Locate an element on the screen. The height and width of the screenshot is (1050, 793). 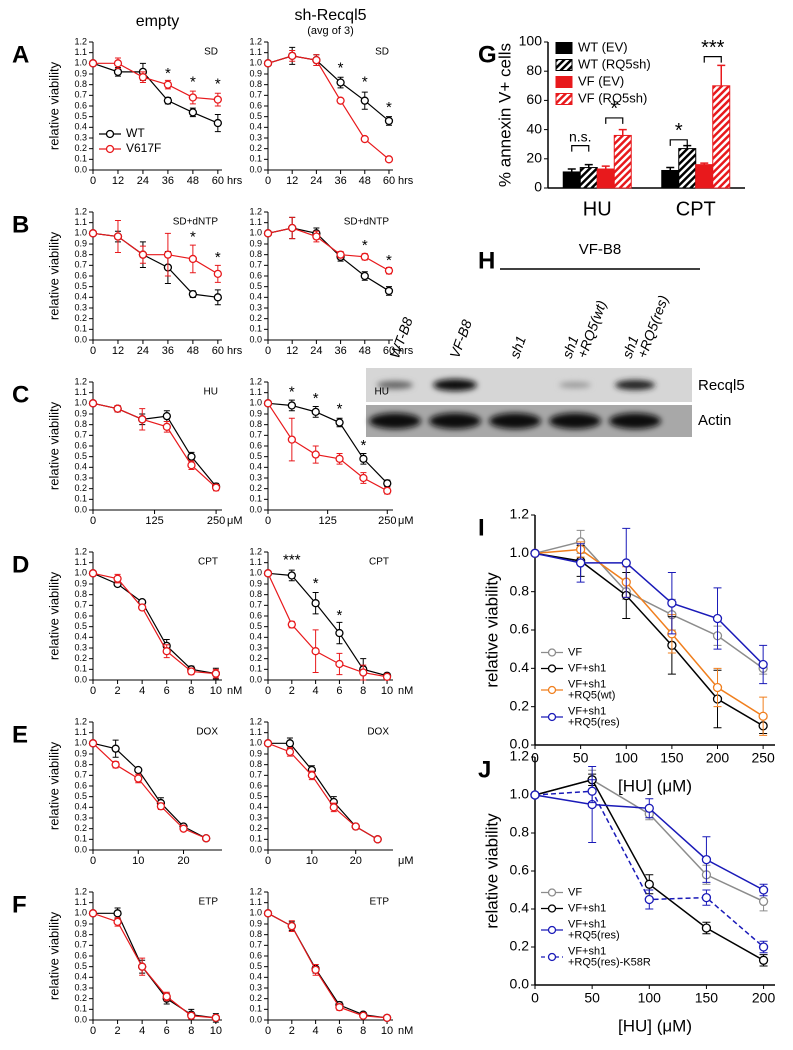
significance: * is located at coordinates (193, 237).